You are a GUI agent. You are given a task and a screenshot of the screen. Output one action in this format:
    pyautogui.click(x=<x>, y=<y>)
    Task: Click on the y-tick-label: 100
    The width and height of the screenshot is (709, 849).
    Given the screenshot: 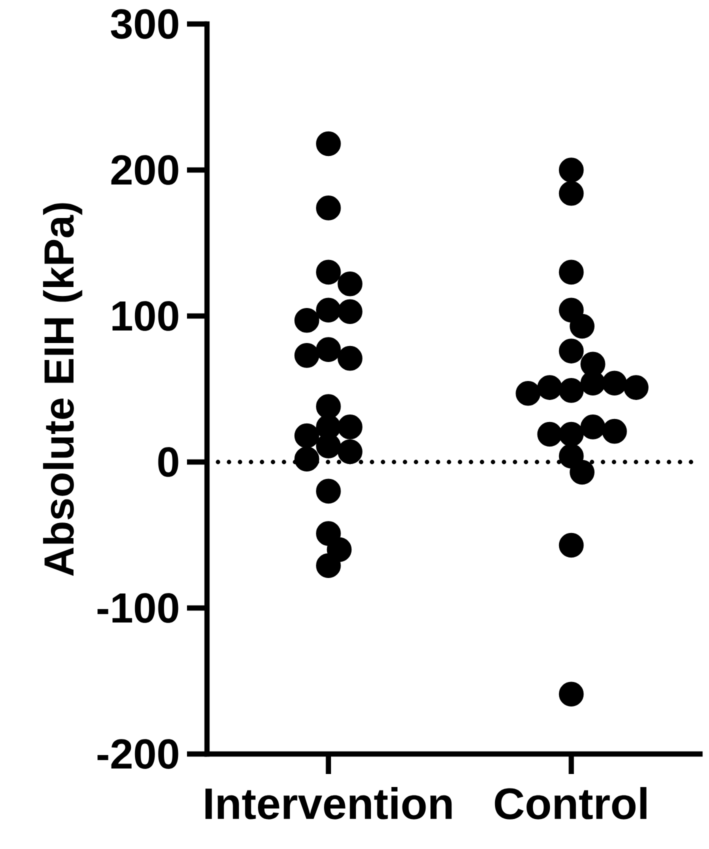 What is the action you would take?
    pyautogui.click(x=145, y=316)
    